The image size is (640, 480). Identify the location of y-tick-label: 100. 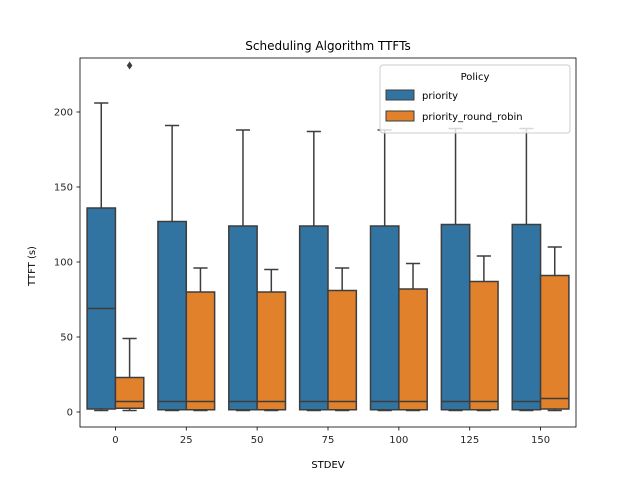
(63, 263).